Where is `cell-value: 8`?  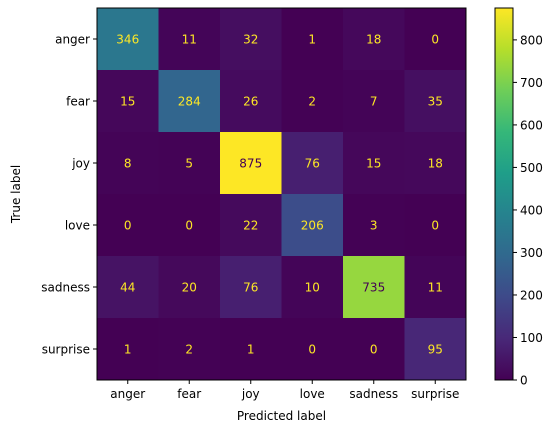
cell-value: 8 is located at coordinates (128, 164).